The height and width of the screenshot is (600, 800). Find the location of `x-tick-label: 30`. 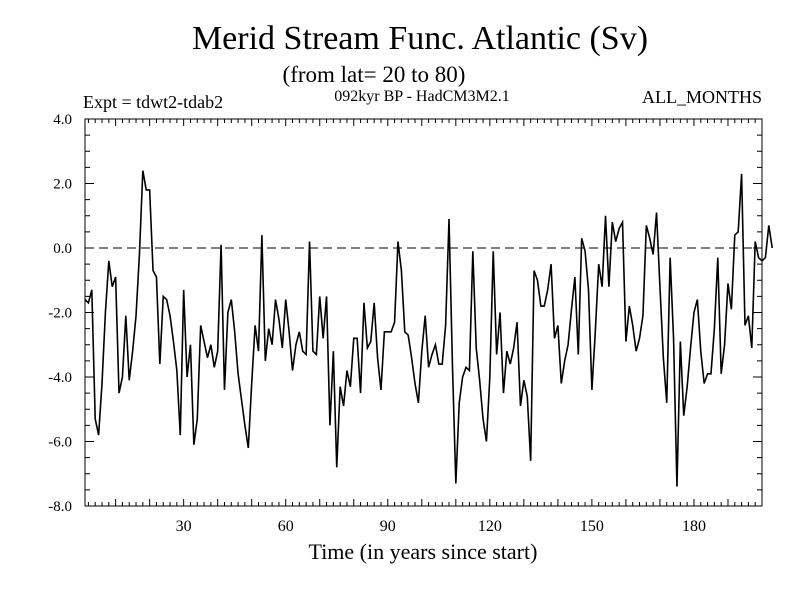

x-tick-label: 30 is located at coordinates (184, 526).